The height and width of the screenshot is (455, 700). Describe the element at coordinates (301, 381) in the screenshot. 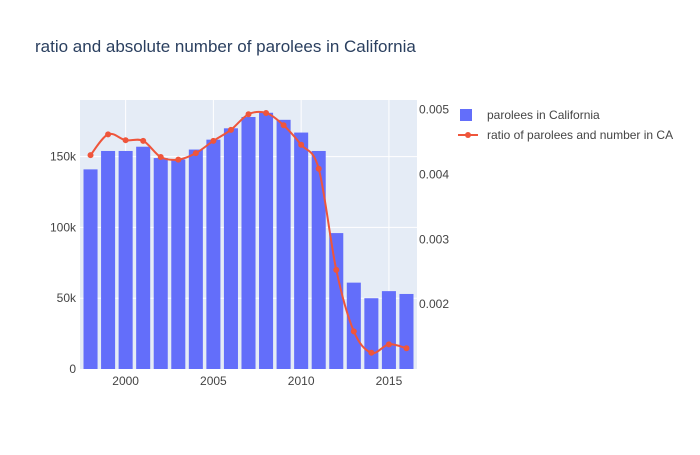

I see `x-tick-label: 2010` at that location.